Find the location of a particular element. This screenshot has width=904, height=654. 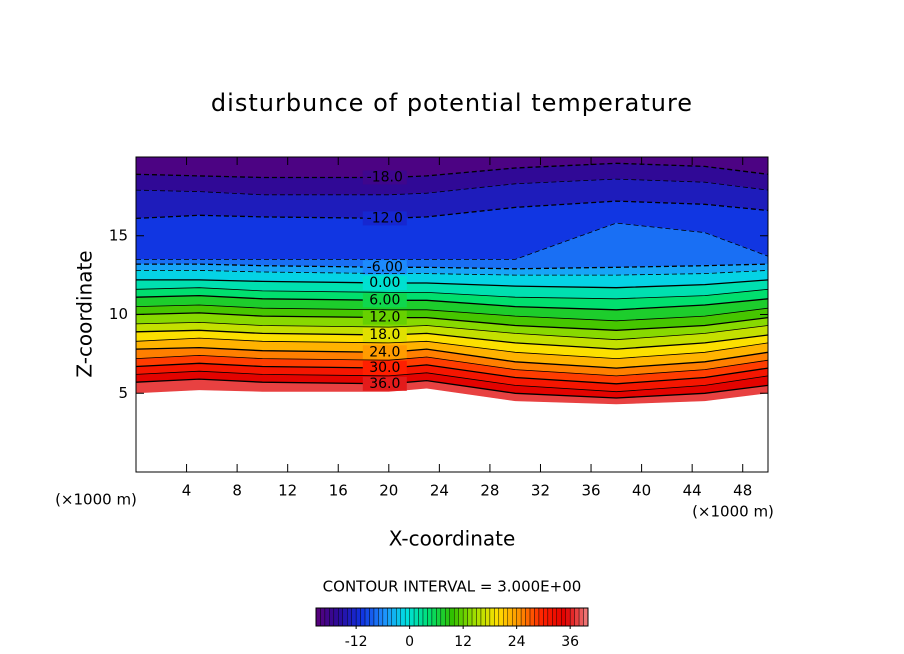

y-unit: (×1000 m) is located at coordinates (96, 500).